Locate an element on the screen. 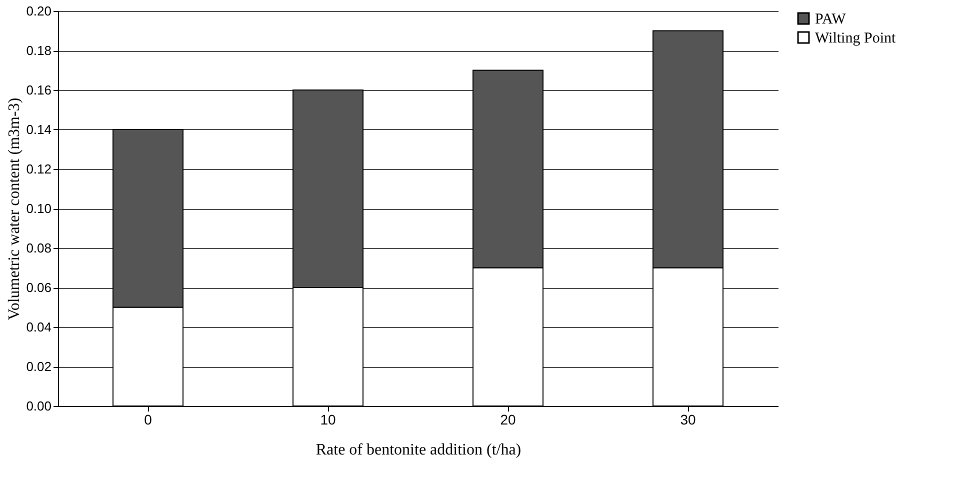 The height and width of the screenshot is (482, 967). x-tick-label: 30 is located at coordinates (688, 420).